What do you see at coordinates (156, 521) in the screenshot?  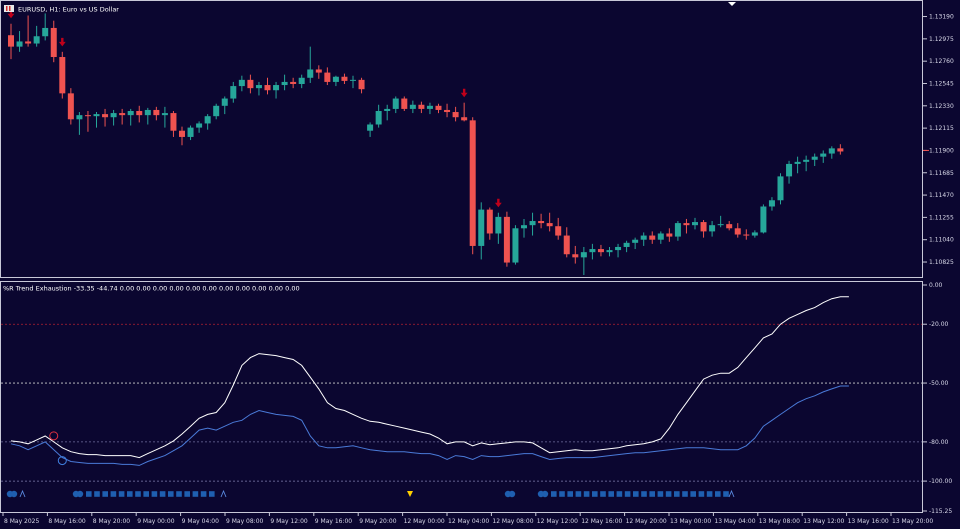 I see `time-tick-label: 9 May 00:00` at bounding box center [156, 521].